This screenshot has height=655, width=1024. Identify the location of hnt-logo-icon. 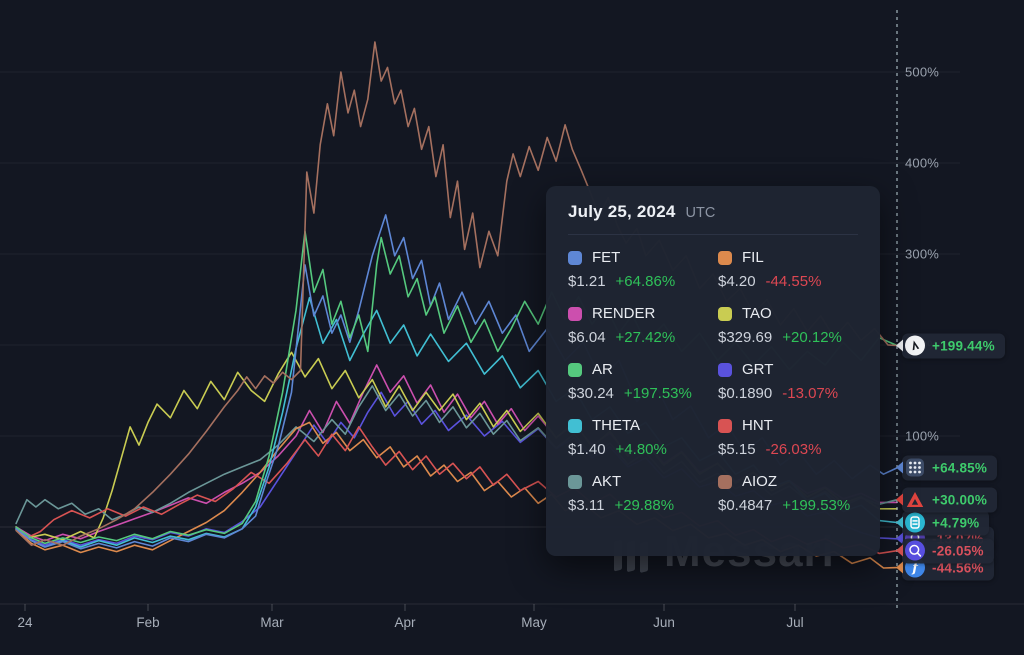
(915, 550).